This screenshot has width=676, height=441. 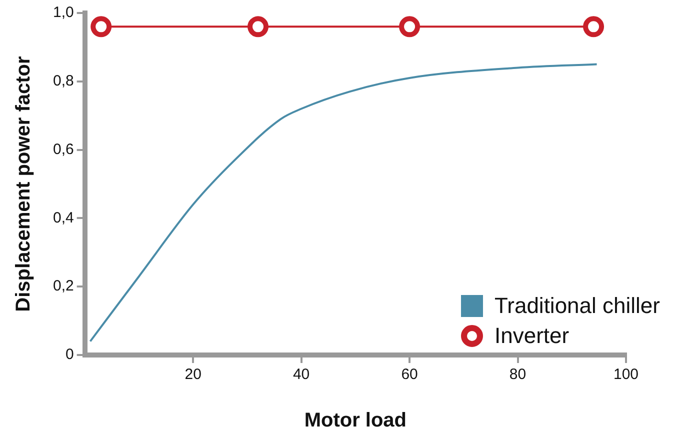 I want to click on y-axis-title: Displacement power factor, so click(x=23, y=184).